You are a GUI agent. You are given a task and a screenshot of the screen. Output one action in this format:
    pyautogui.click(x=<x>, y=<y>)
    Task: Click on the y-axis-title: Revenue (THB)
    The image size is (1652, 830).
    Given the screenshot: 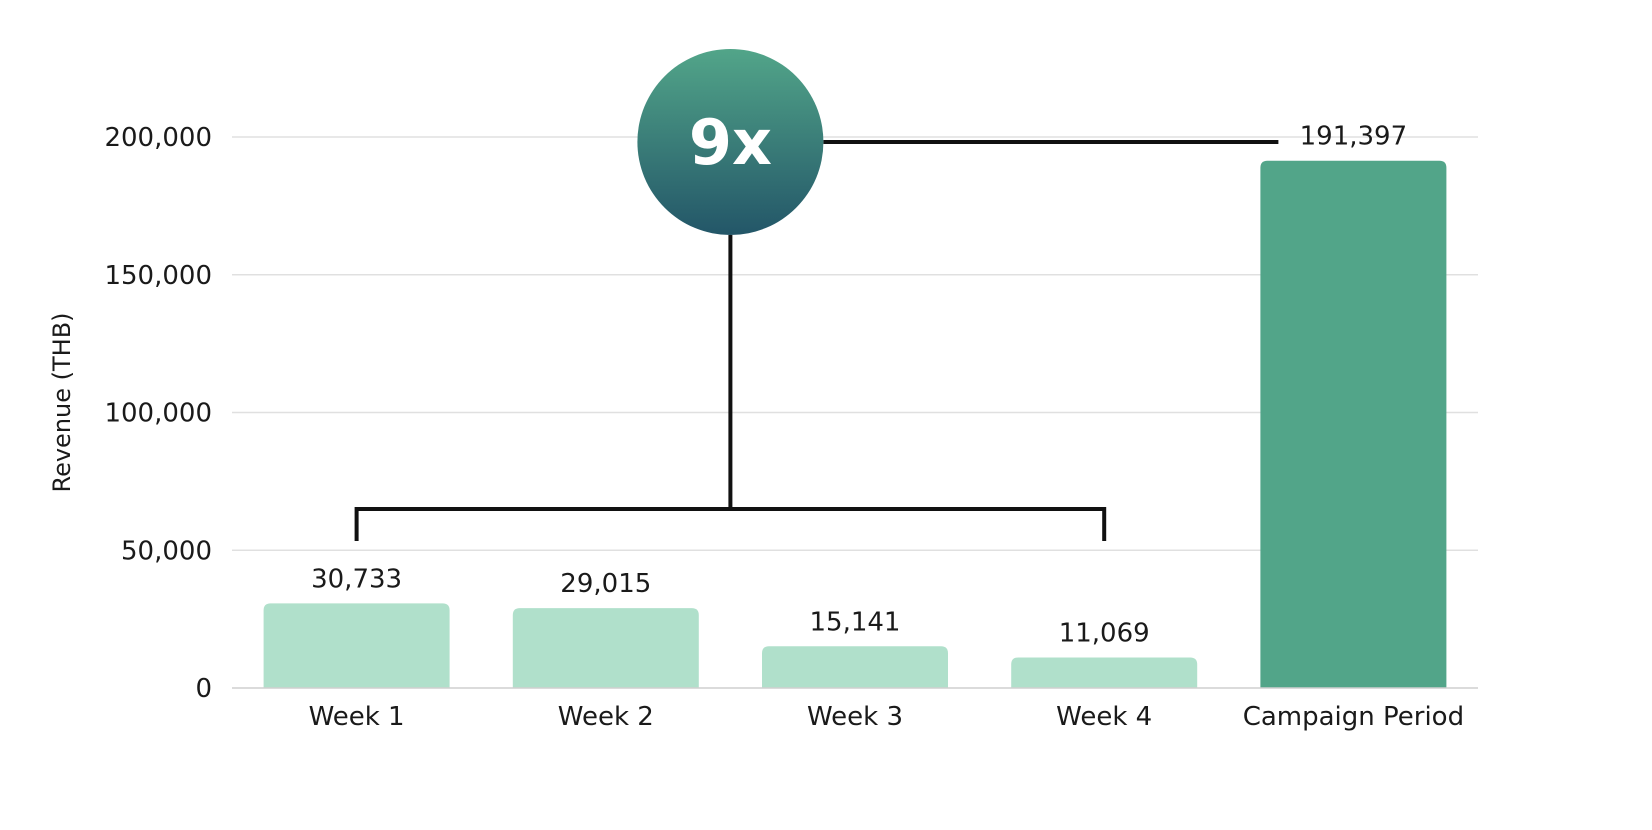 What is the action you would take?
    pyautogui.click(x=62, y=402)
    